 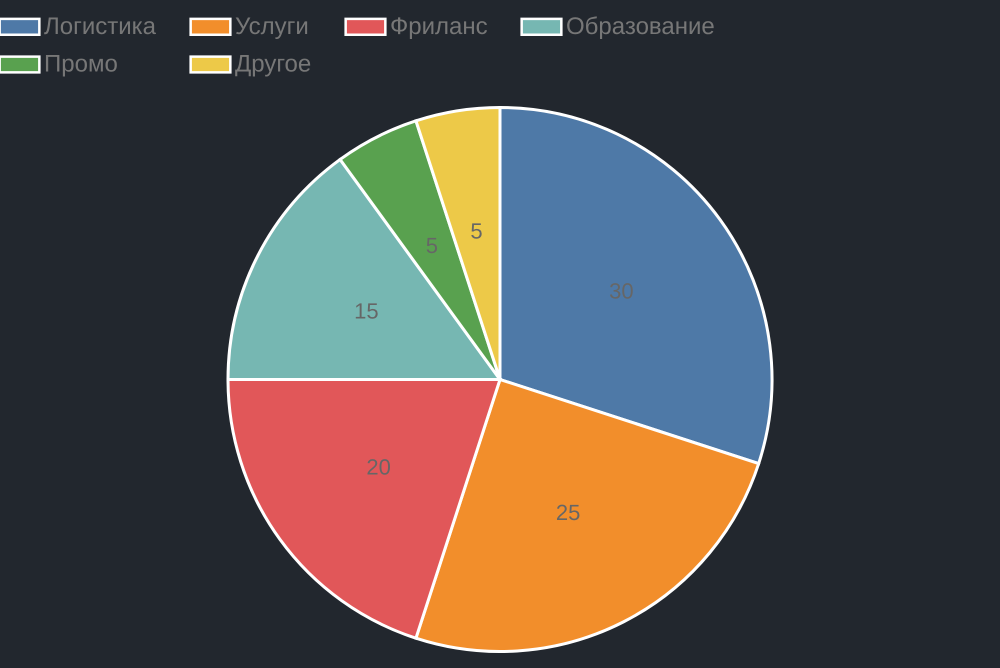 I want to click on legend-label: Другое, so click(x=273, y=64).